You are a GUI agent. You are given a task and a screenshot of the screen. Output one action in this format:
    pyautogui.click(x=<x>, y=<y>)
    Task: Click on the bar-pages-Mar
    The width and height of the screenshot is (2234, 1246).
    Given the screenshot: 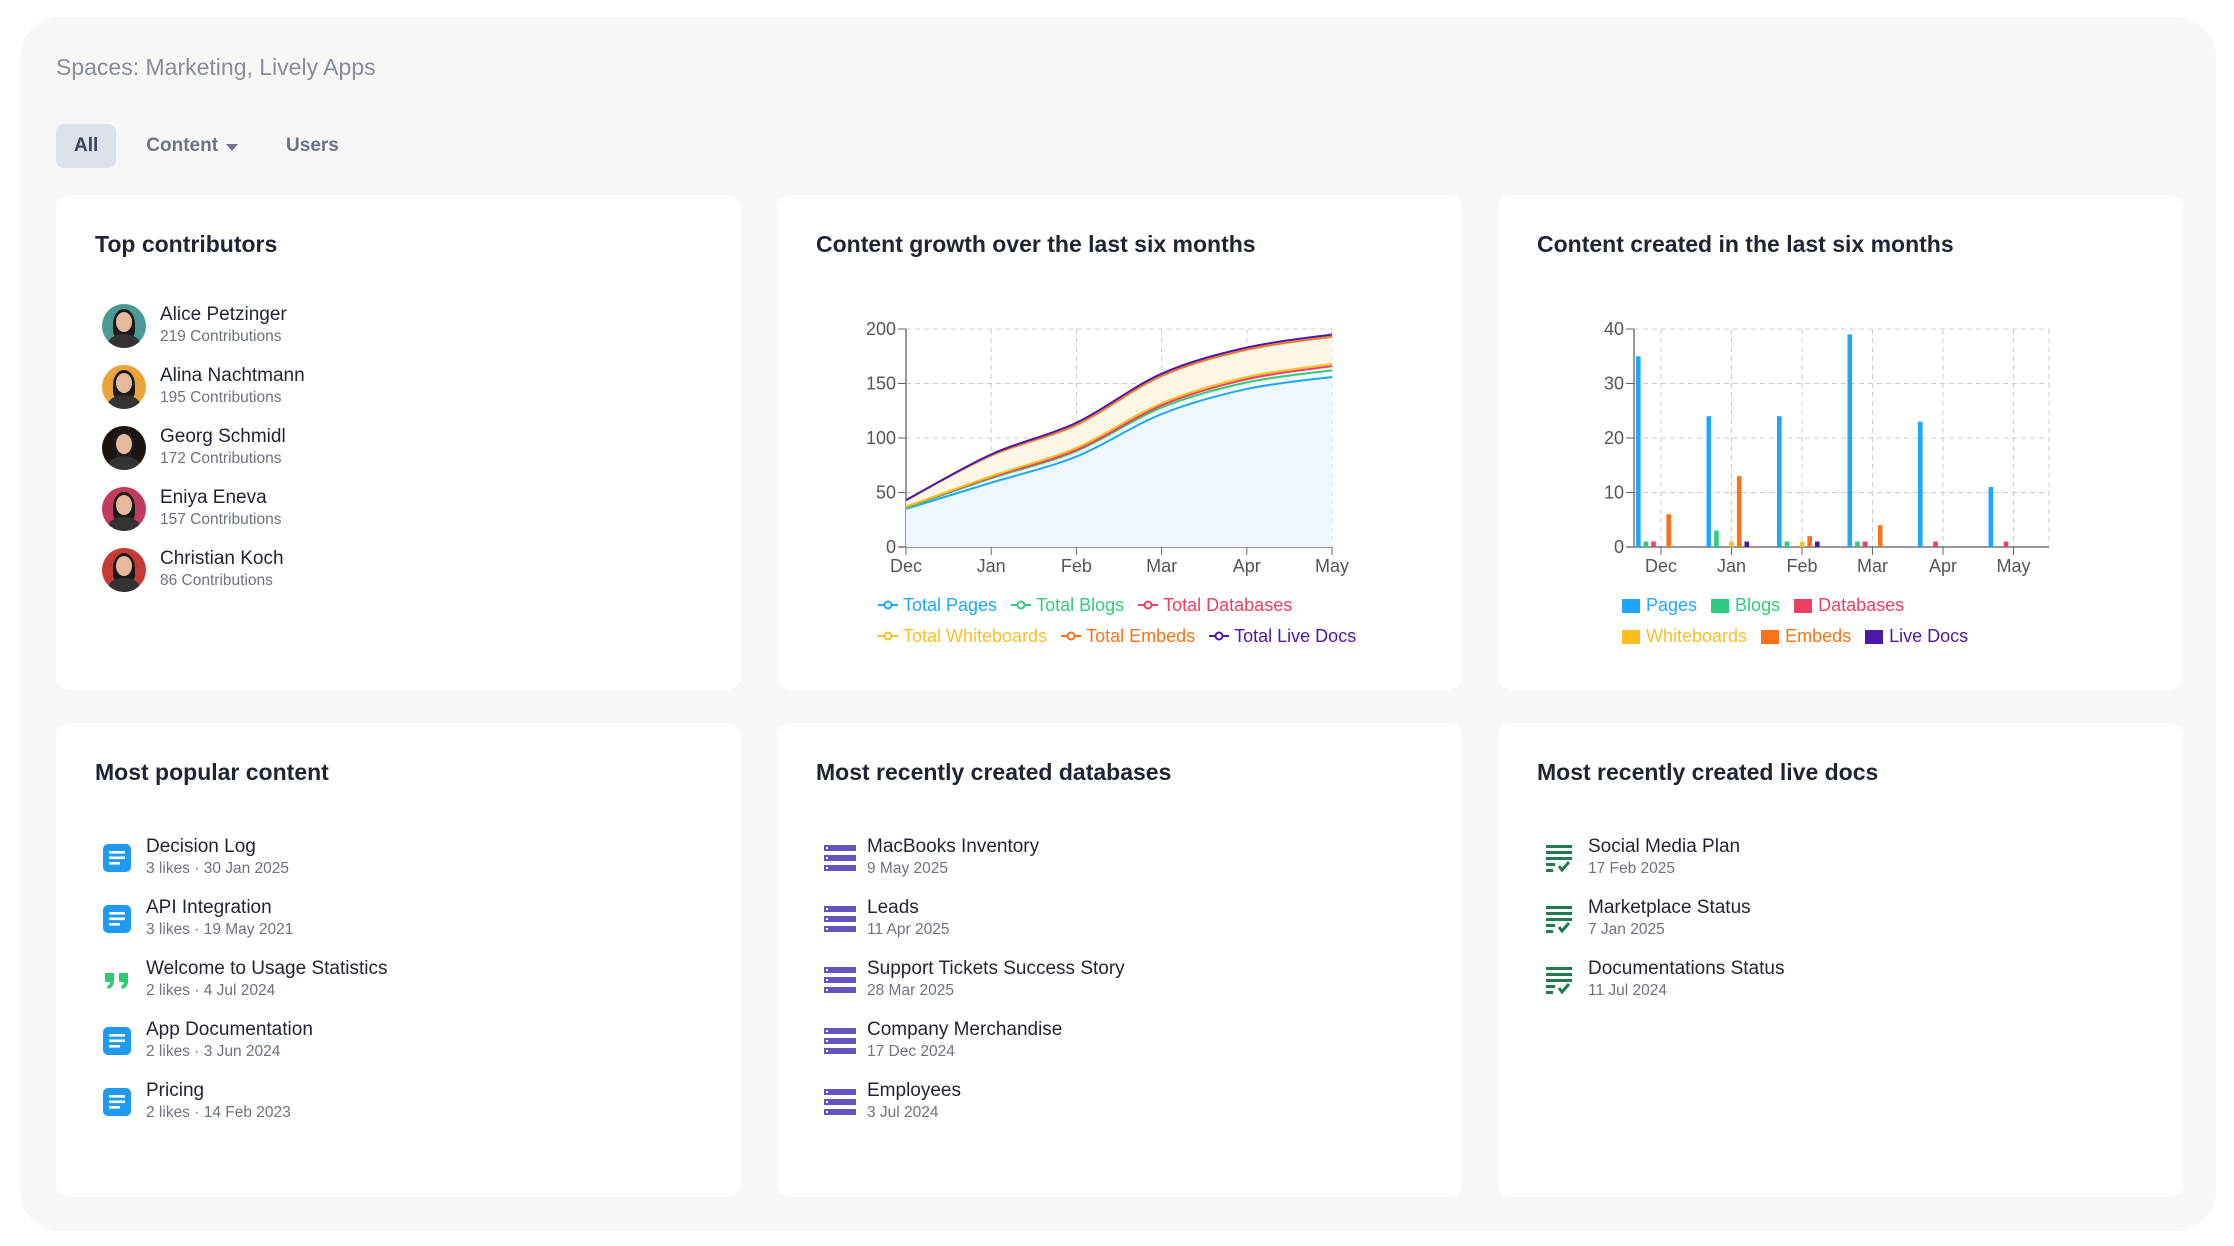 What is the action you would take?
    pyautogui.click(x=1850, y=440)
    